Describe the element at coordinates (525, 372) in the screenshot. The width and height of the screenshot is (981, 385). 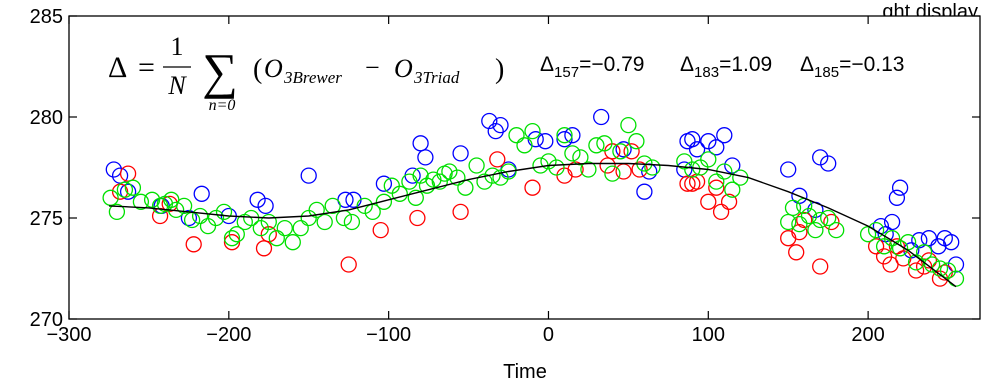
I see `x-axis-label: Time` at that location.